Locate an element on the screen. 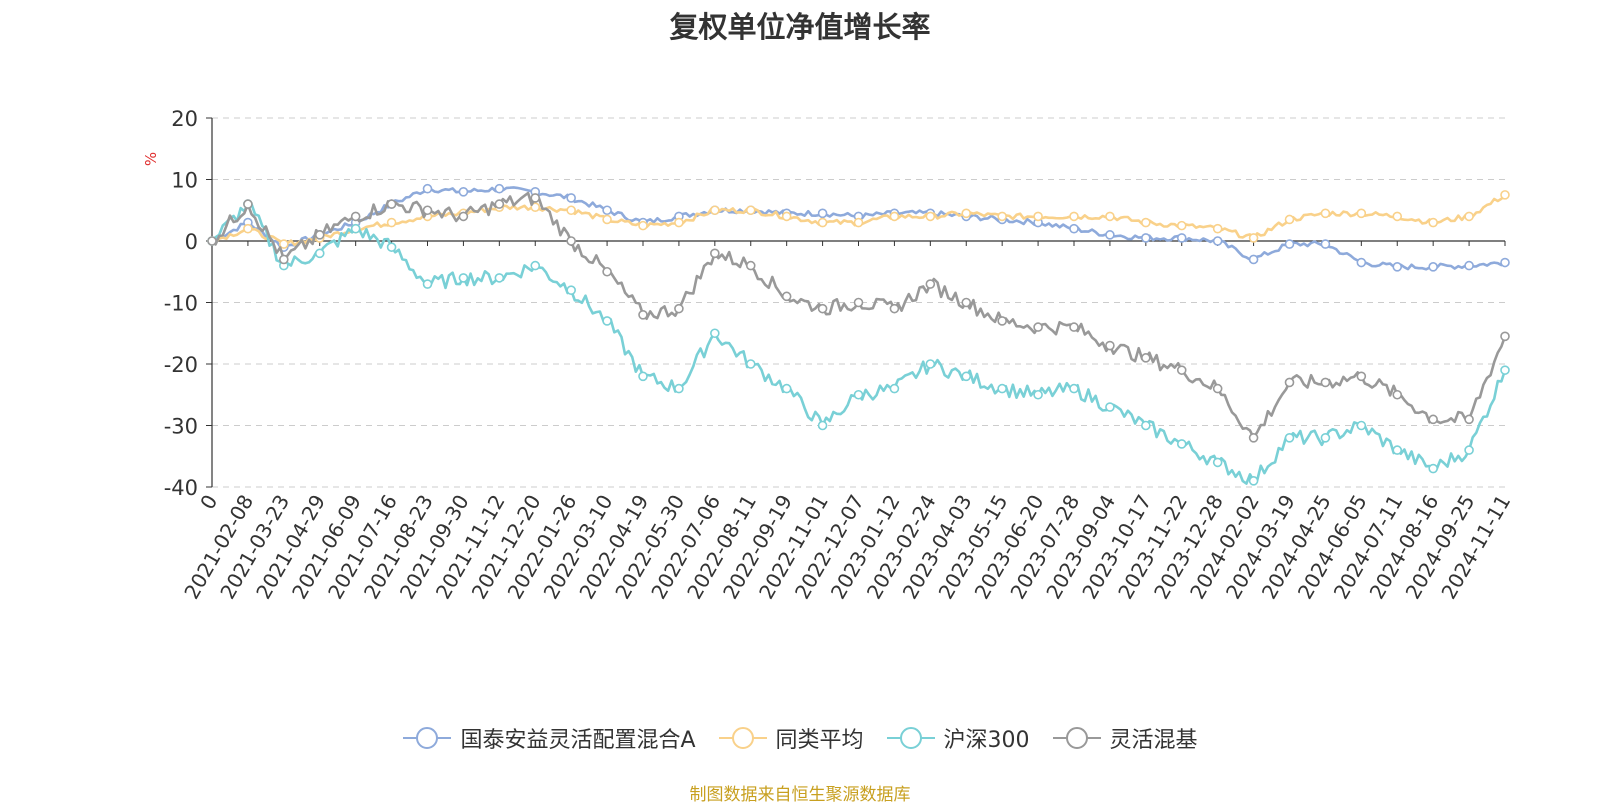 The image size is (1600, 805). chart-title: 复权单位净值增长率 is located at coordinates (800, 27).